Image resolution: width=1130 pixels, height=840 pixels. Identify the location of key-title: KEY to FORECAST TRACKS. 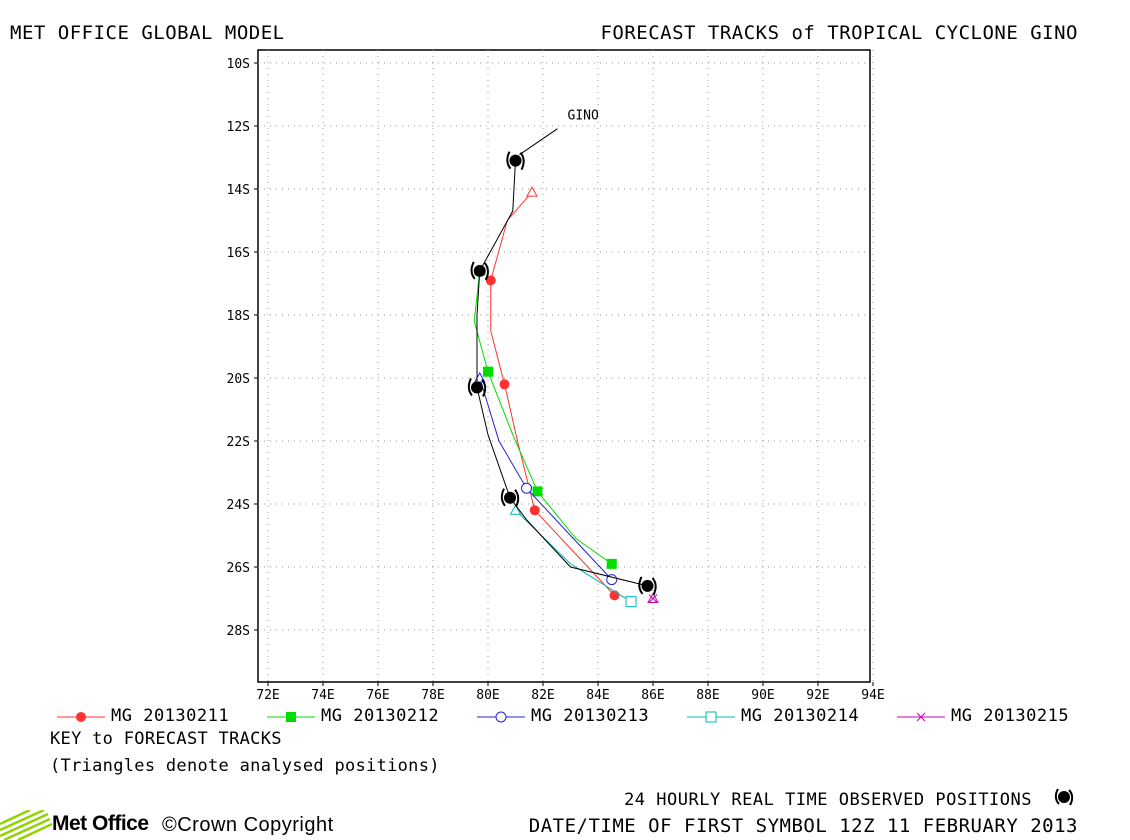
(166, 739).